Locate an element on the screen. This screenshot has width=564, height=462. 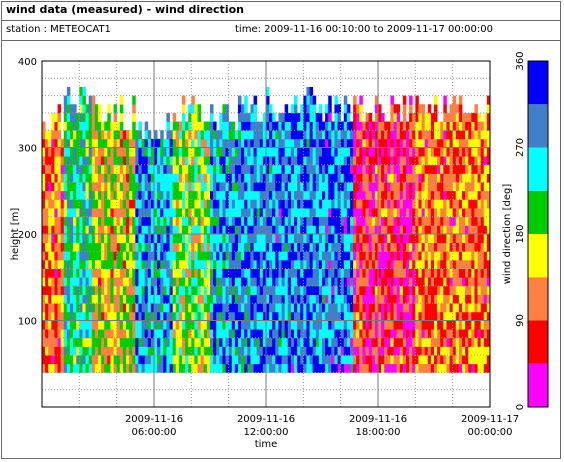
x-tick-time: 06:00:00 is located at coordinates (154, 432).